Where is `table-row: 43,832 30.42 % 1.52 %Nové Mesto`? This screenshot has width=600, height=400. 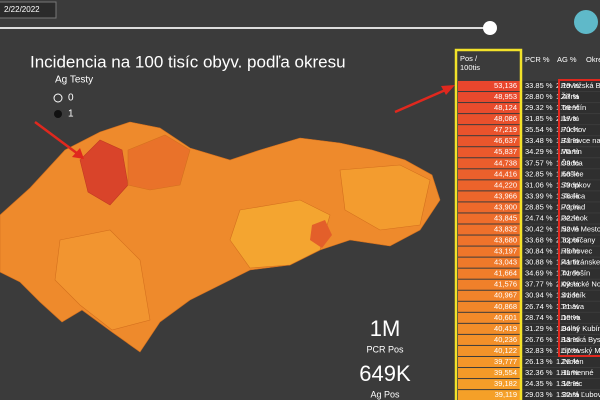
table-row: 43,832 30.42 % 1.52 %Nové Mesto is located at coordinates (529, 229).